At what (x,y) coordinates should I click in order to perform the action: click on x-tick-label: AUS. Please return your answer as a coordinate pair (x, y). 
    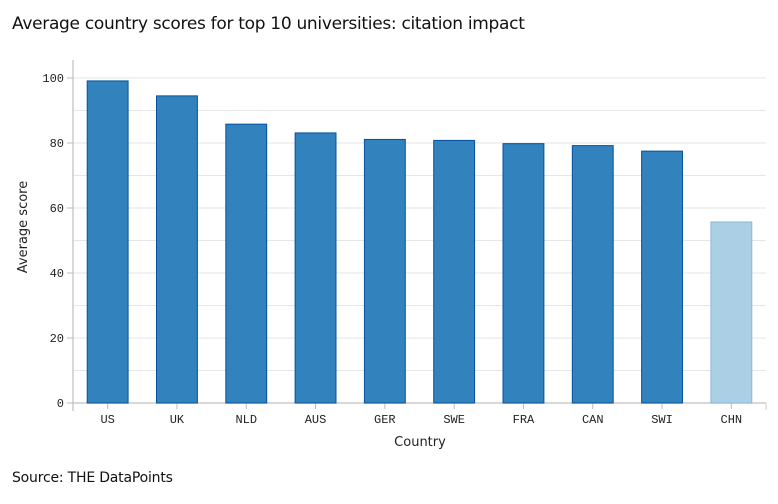
    Looking at the image, I should click on (316, 420).